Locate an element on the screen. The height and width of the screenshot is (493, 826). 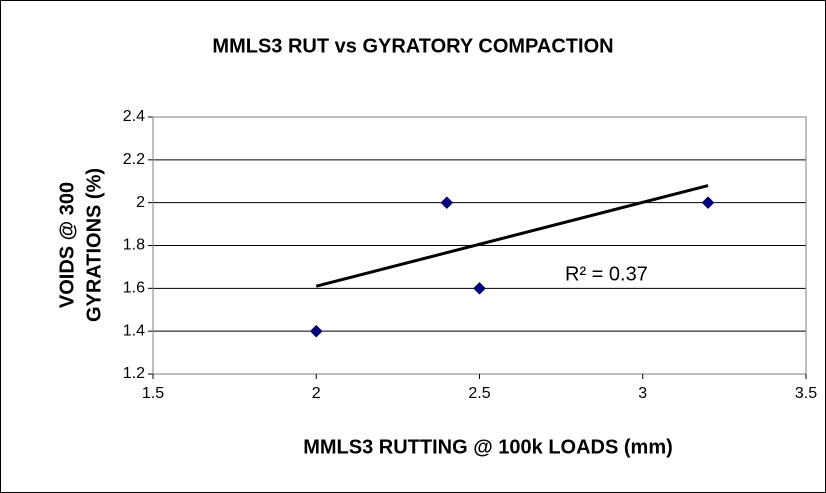
y-tick-label: 2 is located at coordinates (140, 202).